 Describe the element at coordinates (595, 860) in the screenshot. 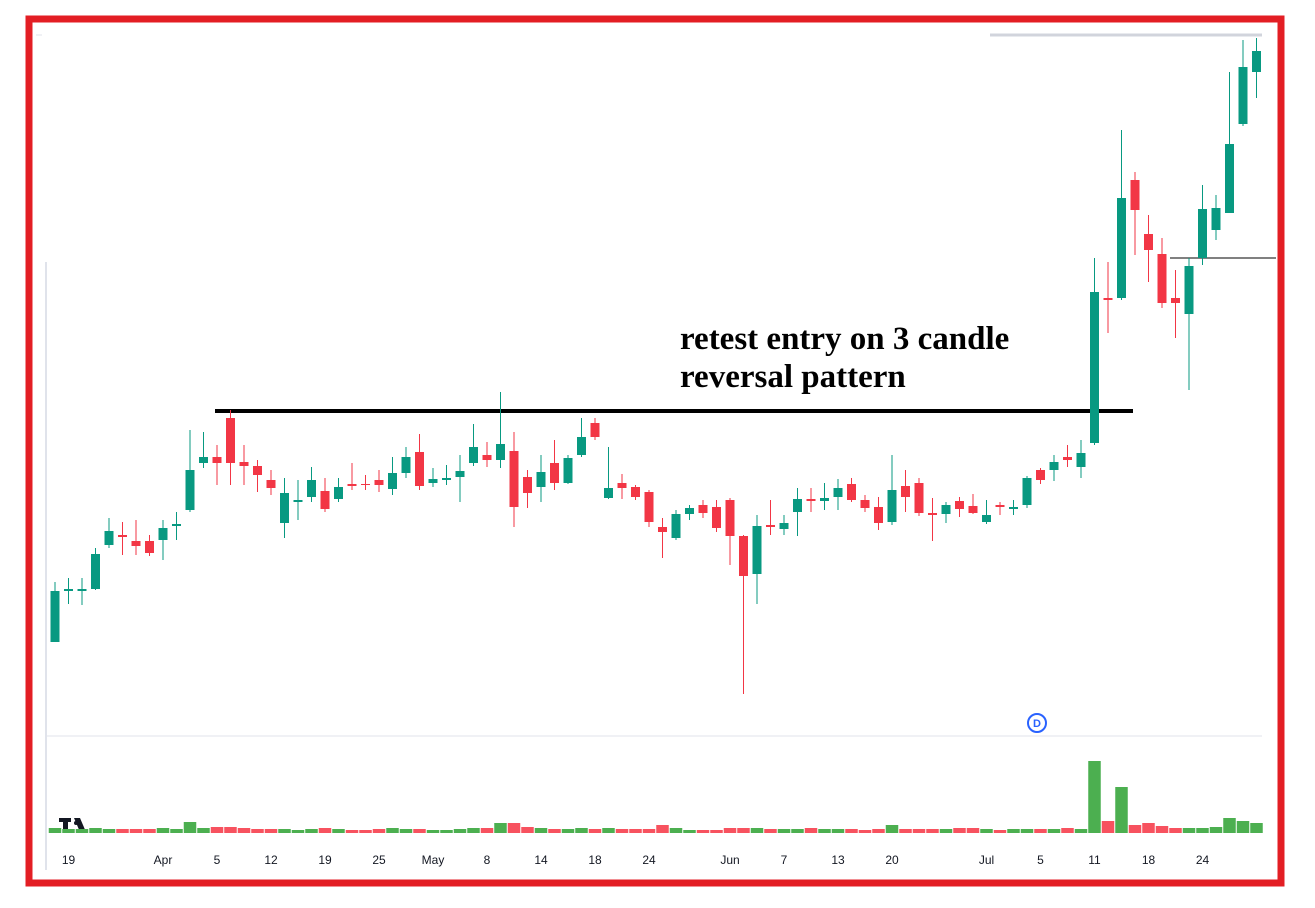

I see `x-tick-label: 18` at that location.